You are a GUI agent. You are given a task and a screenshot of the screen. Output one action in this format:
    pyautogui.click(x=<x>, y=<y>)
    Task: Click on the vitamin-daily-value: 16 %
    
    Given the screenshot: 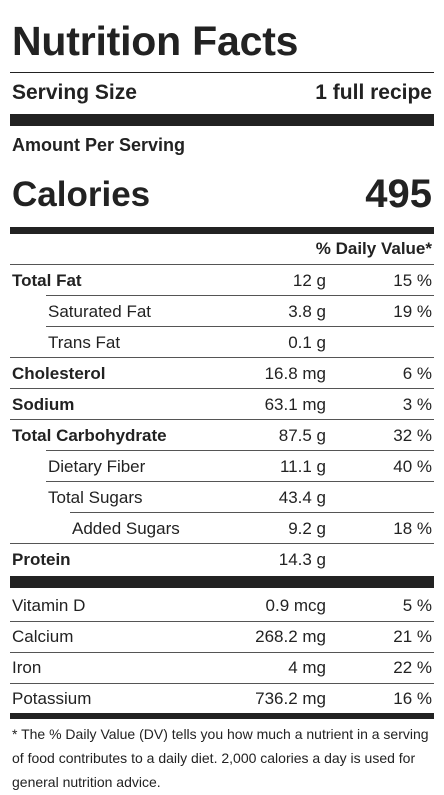 What is the action you would take?
    pyautogui.click(x=412, y=698)
    